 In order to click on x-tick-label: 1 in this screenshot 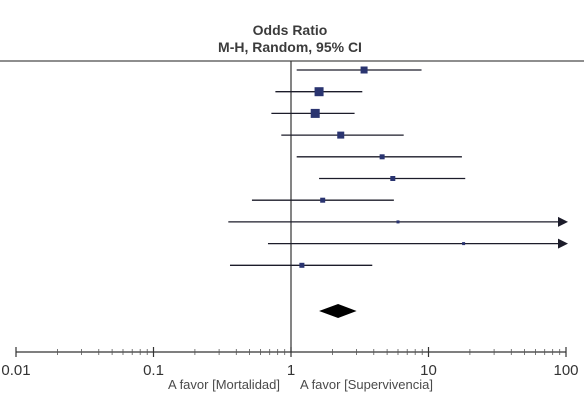, I will do `click(291, 370)`.